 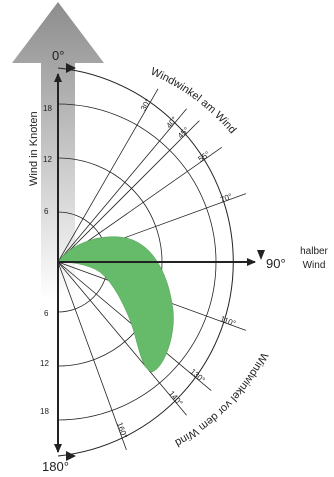 What do you see at coordinates (261, 255) in the screenshot?
I see `arc-arrowhead-right` at bounding box center [261, 255].